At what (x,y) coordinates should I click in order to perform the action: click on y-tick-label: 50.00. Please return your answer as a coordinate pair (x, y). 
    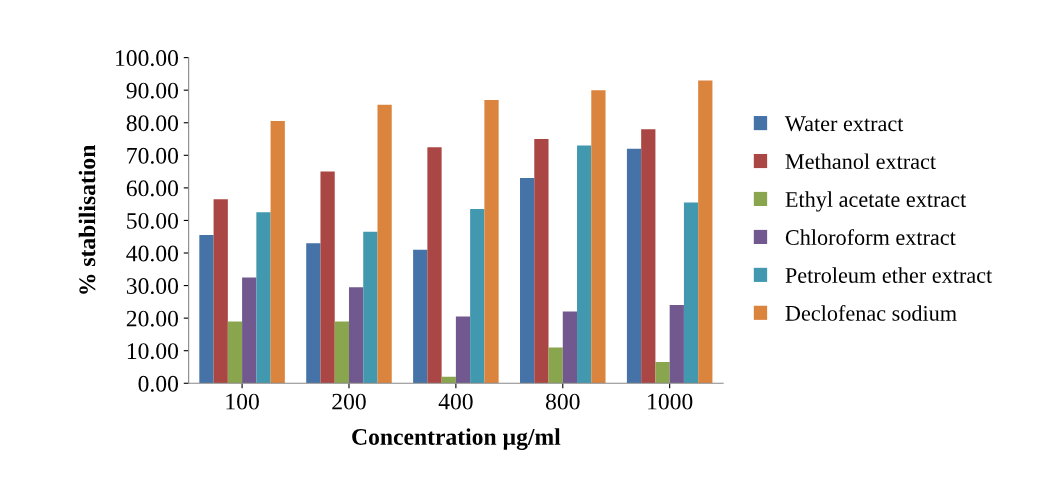
    Looking at the image, I should click on (153, 220).